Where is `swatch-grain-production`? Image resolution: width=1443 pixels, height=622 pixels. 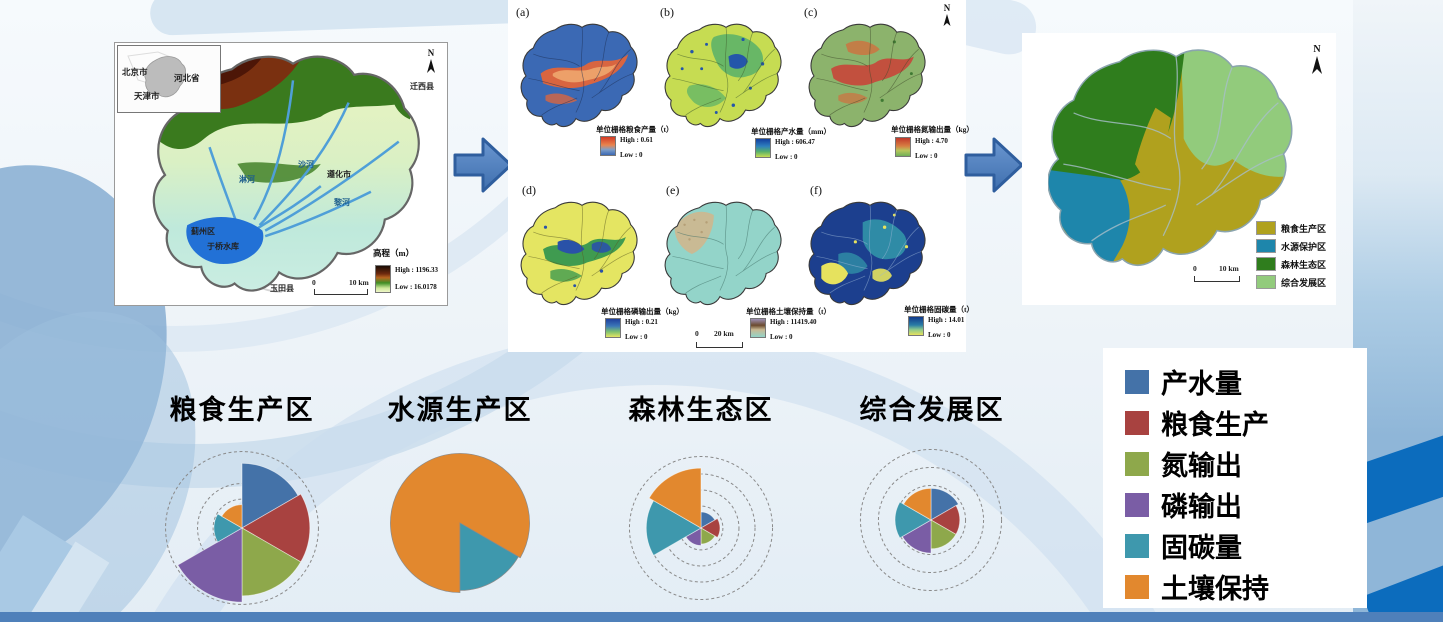 swatch-grain-production is located at coordinates (1137, 422).